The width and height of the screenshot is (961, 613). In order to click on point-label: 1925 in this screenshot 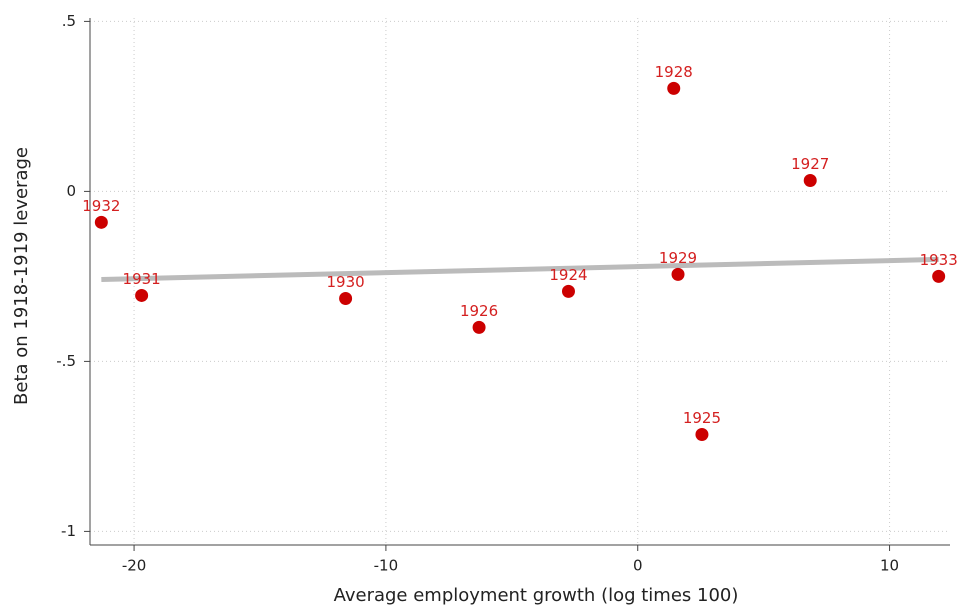, I will do `click(702, 418)`.